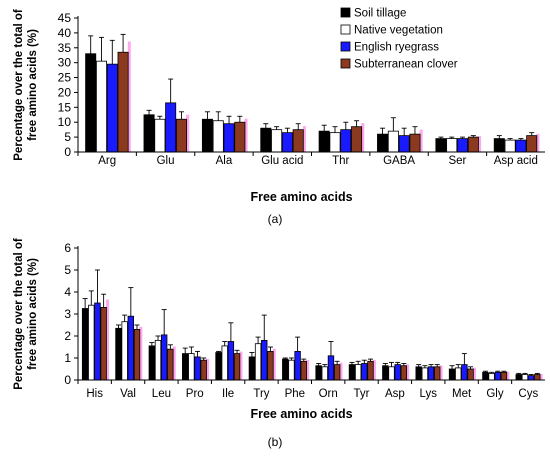 The image size is (550, 456). What do you see at coordinates (166, 161) in the screenshot?
I see `x-tick-label: Glu` at bounding box center [166, 161].